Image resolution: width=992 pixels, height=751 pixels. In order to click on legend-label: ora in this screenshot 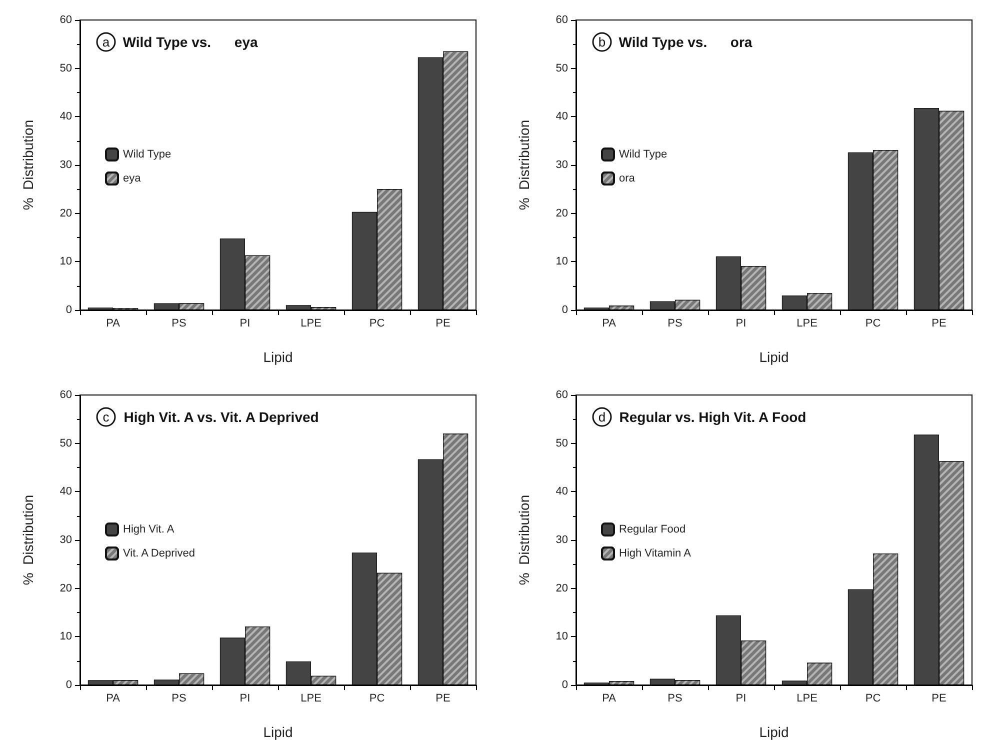, I will do `click(627, 178)`.